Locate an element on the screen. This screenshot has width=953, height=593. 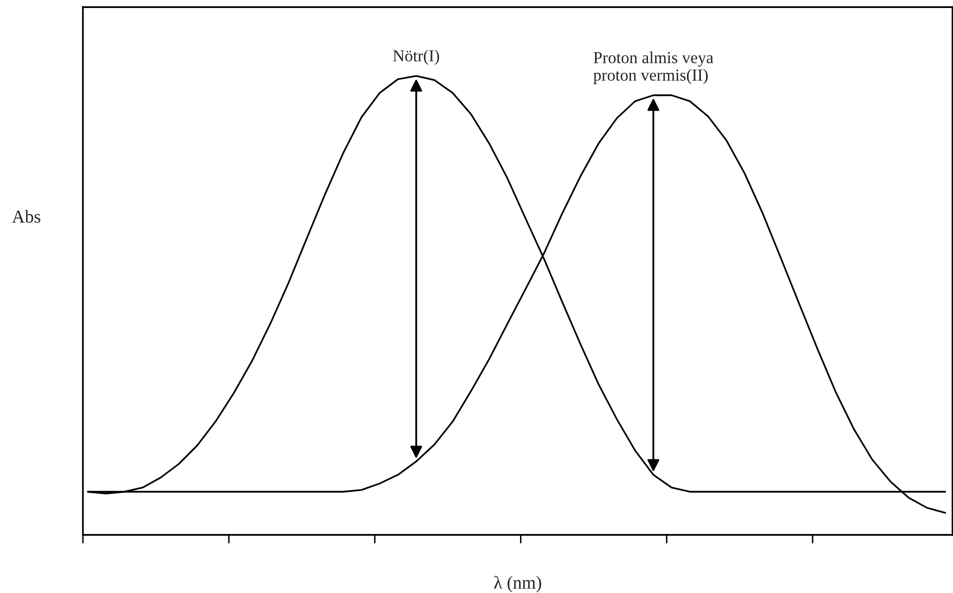
annotation: Proton almis veya proton vermis(II) is located at coordinates (653, 68).